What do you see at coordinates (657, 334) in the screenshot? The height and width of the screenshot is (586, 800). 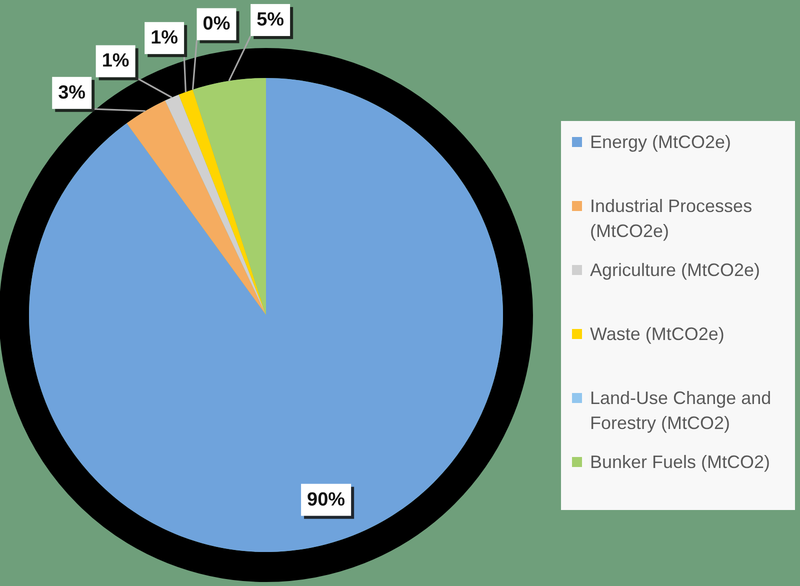 I see `legend-label: Waste (MtCO2e)` at bounding box center [657, 334].